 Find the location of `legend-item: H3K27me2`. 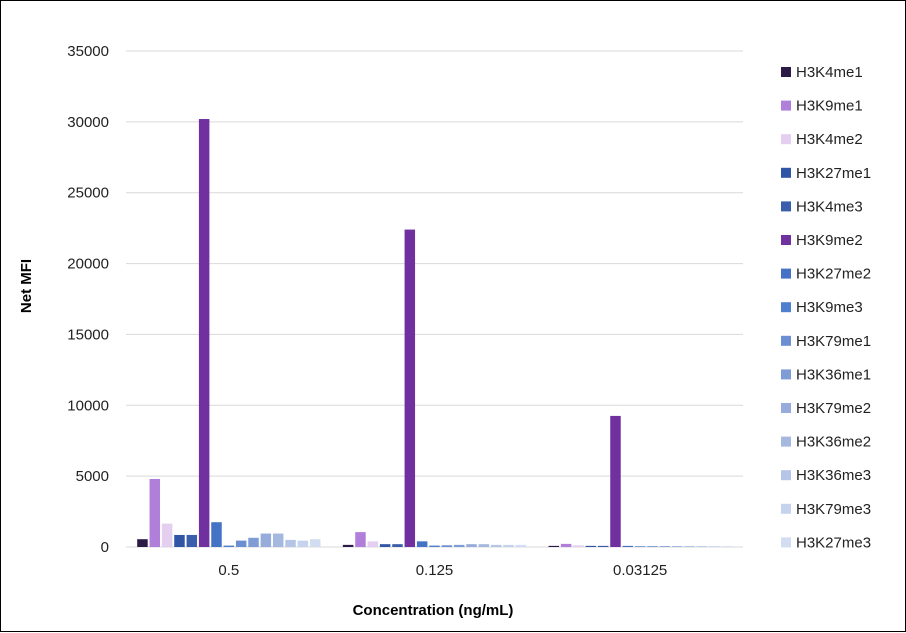

legend-item: H3K27me2 is located at coordinates (826, 274).